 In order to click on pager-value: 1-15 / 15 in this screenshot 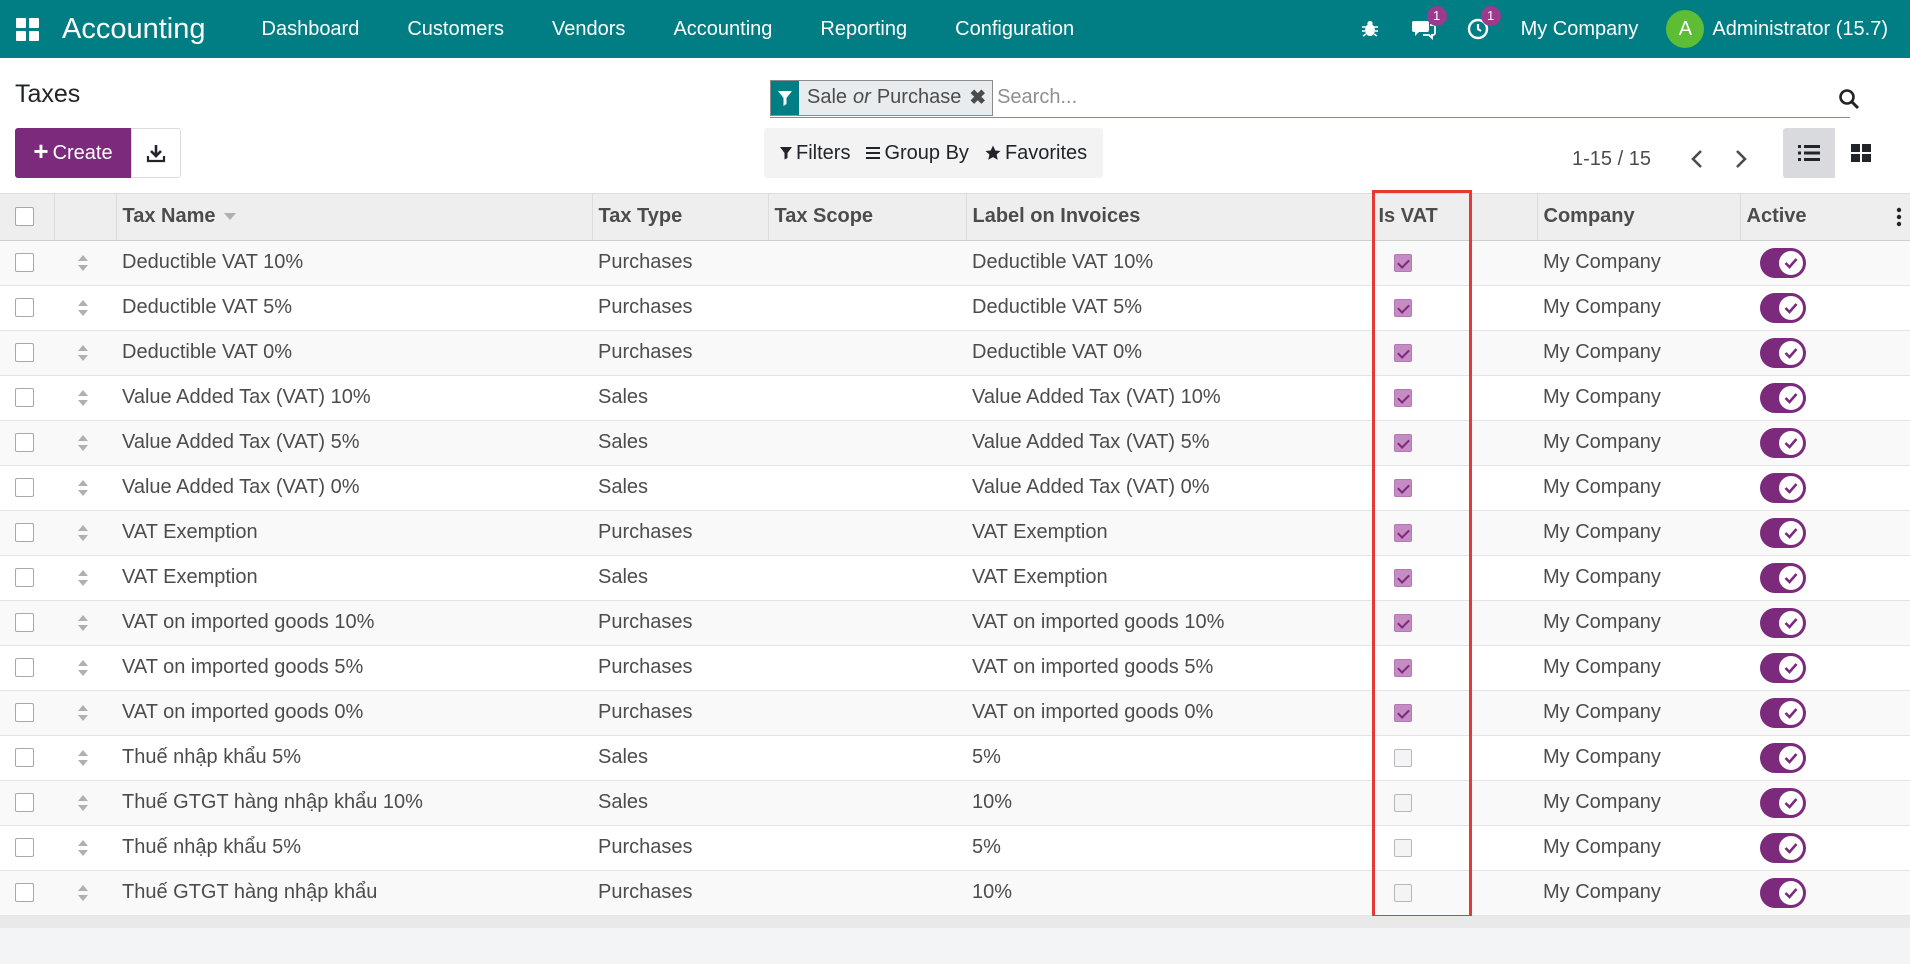, I will do `click(1611, 158)`.